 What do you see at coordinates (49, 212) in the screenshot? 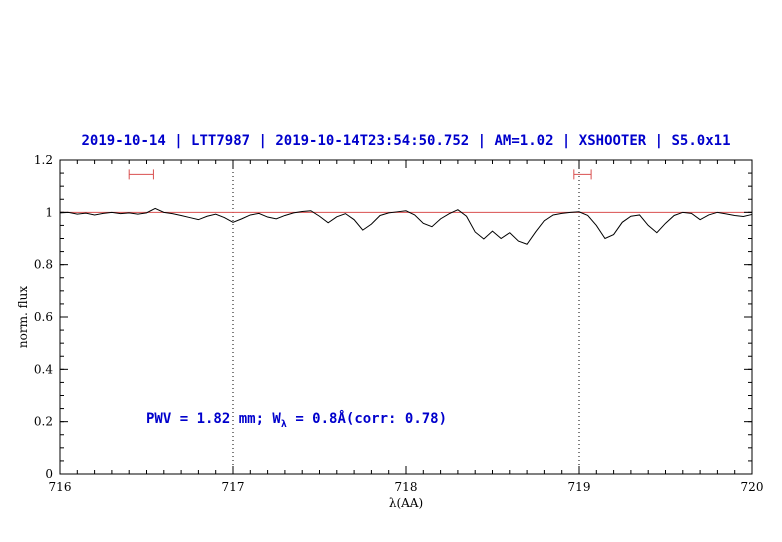
I see `y-tick-label: 1` at bounding box center [49, 212].